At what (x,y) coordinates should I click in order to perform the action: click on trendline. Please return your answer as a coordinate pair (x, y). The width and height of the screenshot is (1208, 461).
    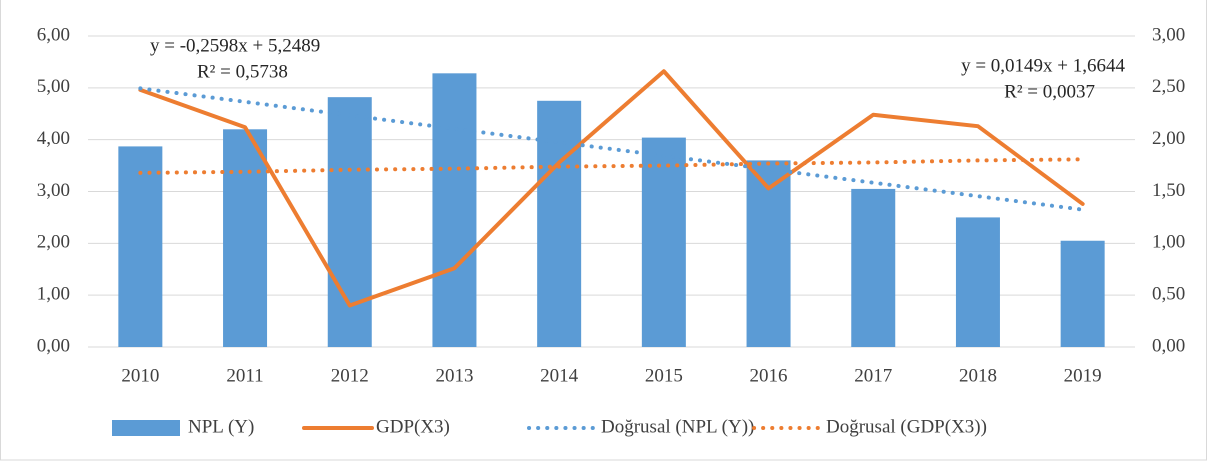
    Looking at the image, I should click on (611, 166).